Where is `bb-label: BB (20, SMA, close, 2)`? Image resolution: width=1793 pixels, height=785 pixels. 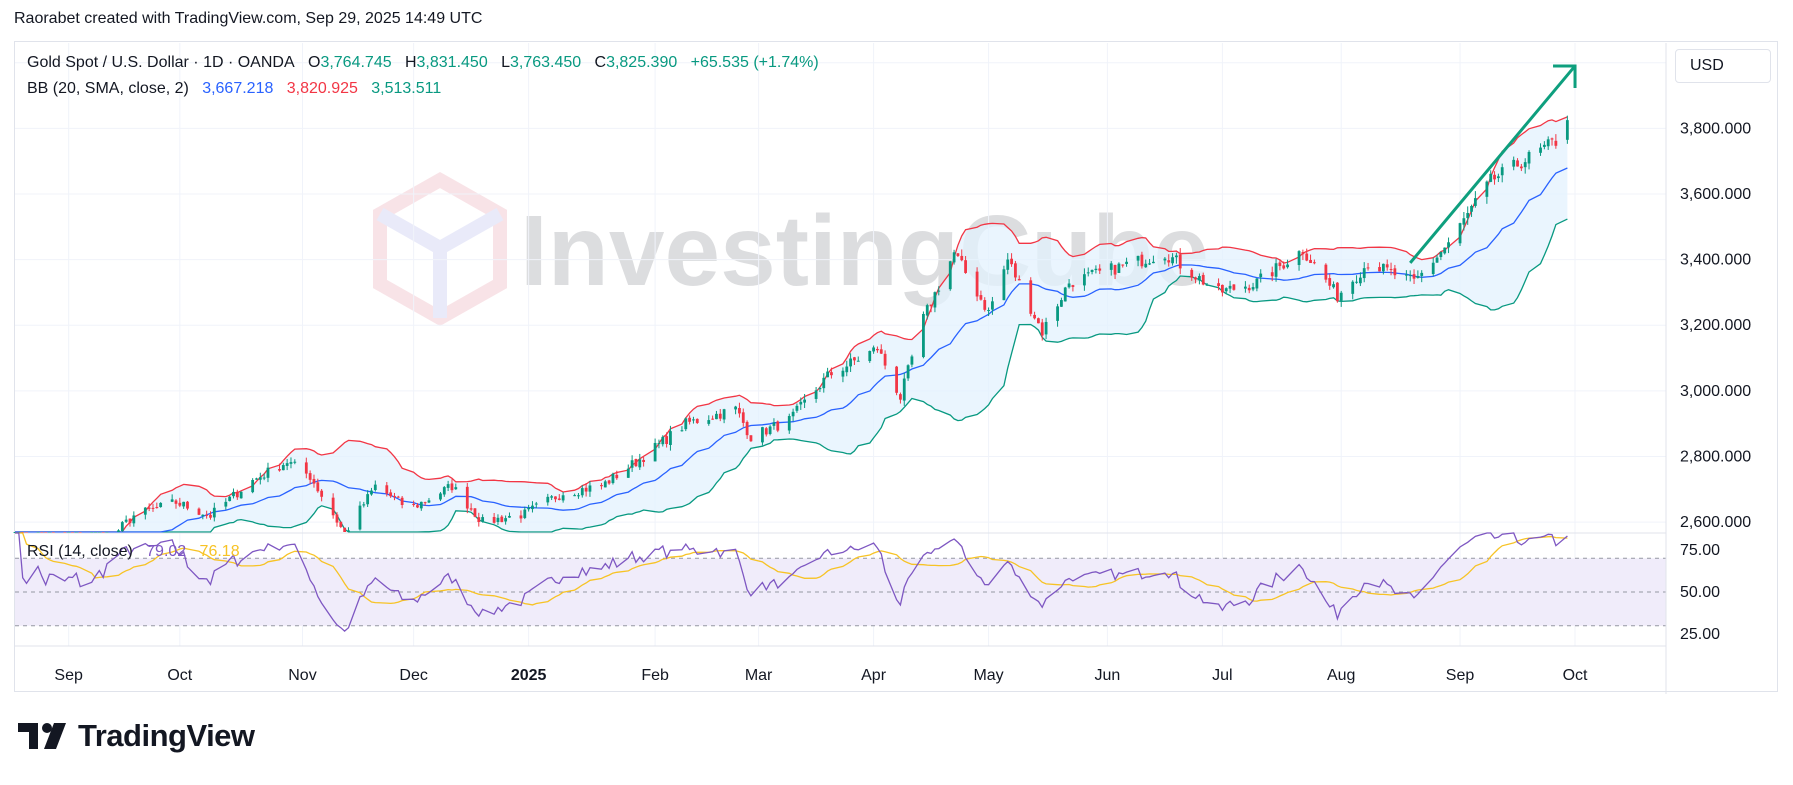
bb-label: BB (20, SMA, close, 2) is located at coordinates (108, 88).